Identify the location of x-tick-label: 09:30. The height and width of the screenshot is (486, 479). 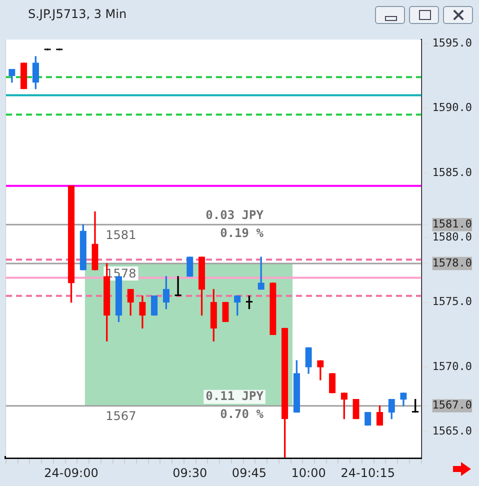
(190, 473).